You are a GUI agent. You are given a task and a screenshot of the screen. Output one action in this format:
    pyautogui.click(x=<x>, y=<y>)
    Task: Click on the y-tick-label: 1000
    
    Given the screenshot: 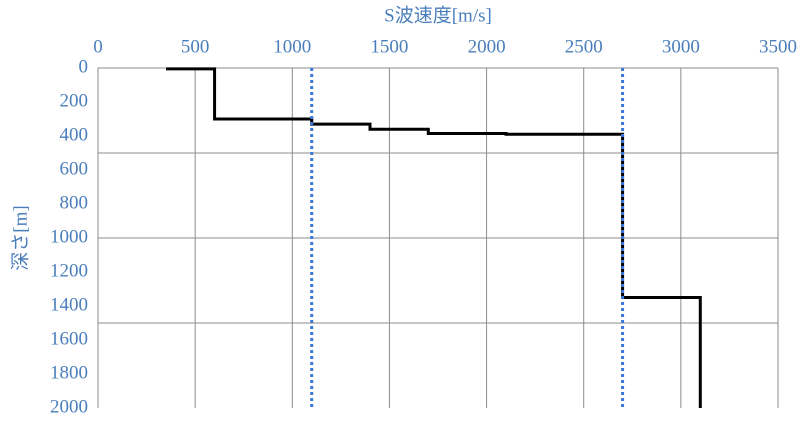 What is the action you would take?
    pyautogui.click(x=69, y=236)
    